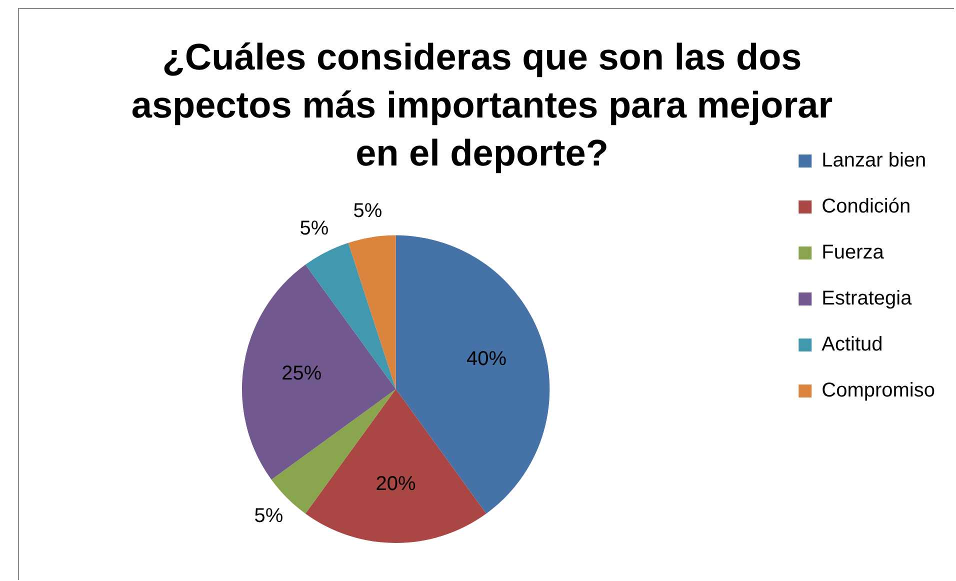  What do you see at coordinates (874, 161) in the screenshot?
I see `legend-label: Lanzar bien` at bounding box center [874, 161].